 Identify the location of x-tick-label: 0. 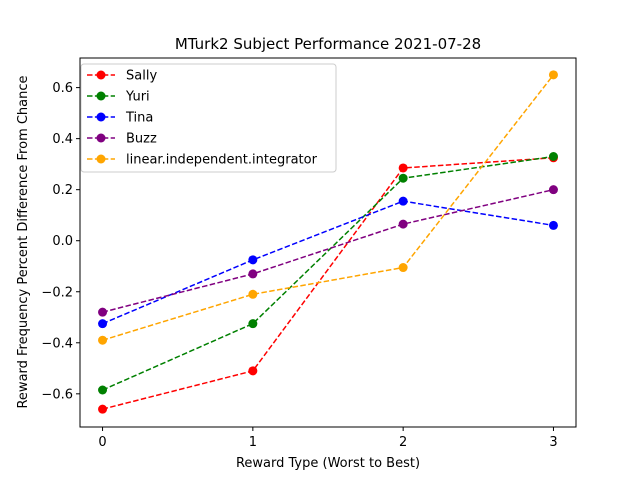
(102, 442).